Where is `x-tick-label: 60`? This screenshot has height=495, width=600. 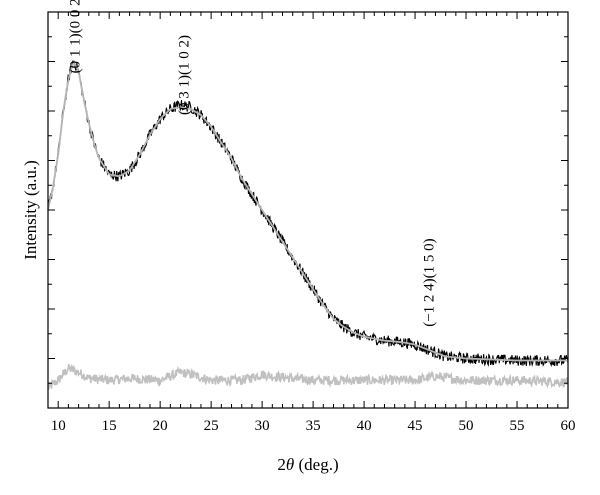
x-tick-label: 60 is located at coordinates (568, 426).